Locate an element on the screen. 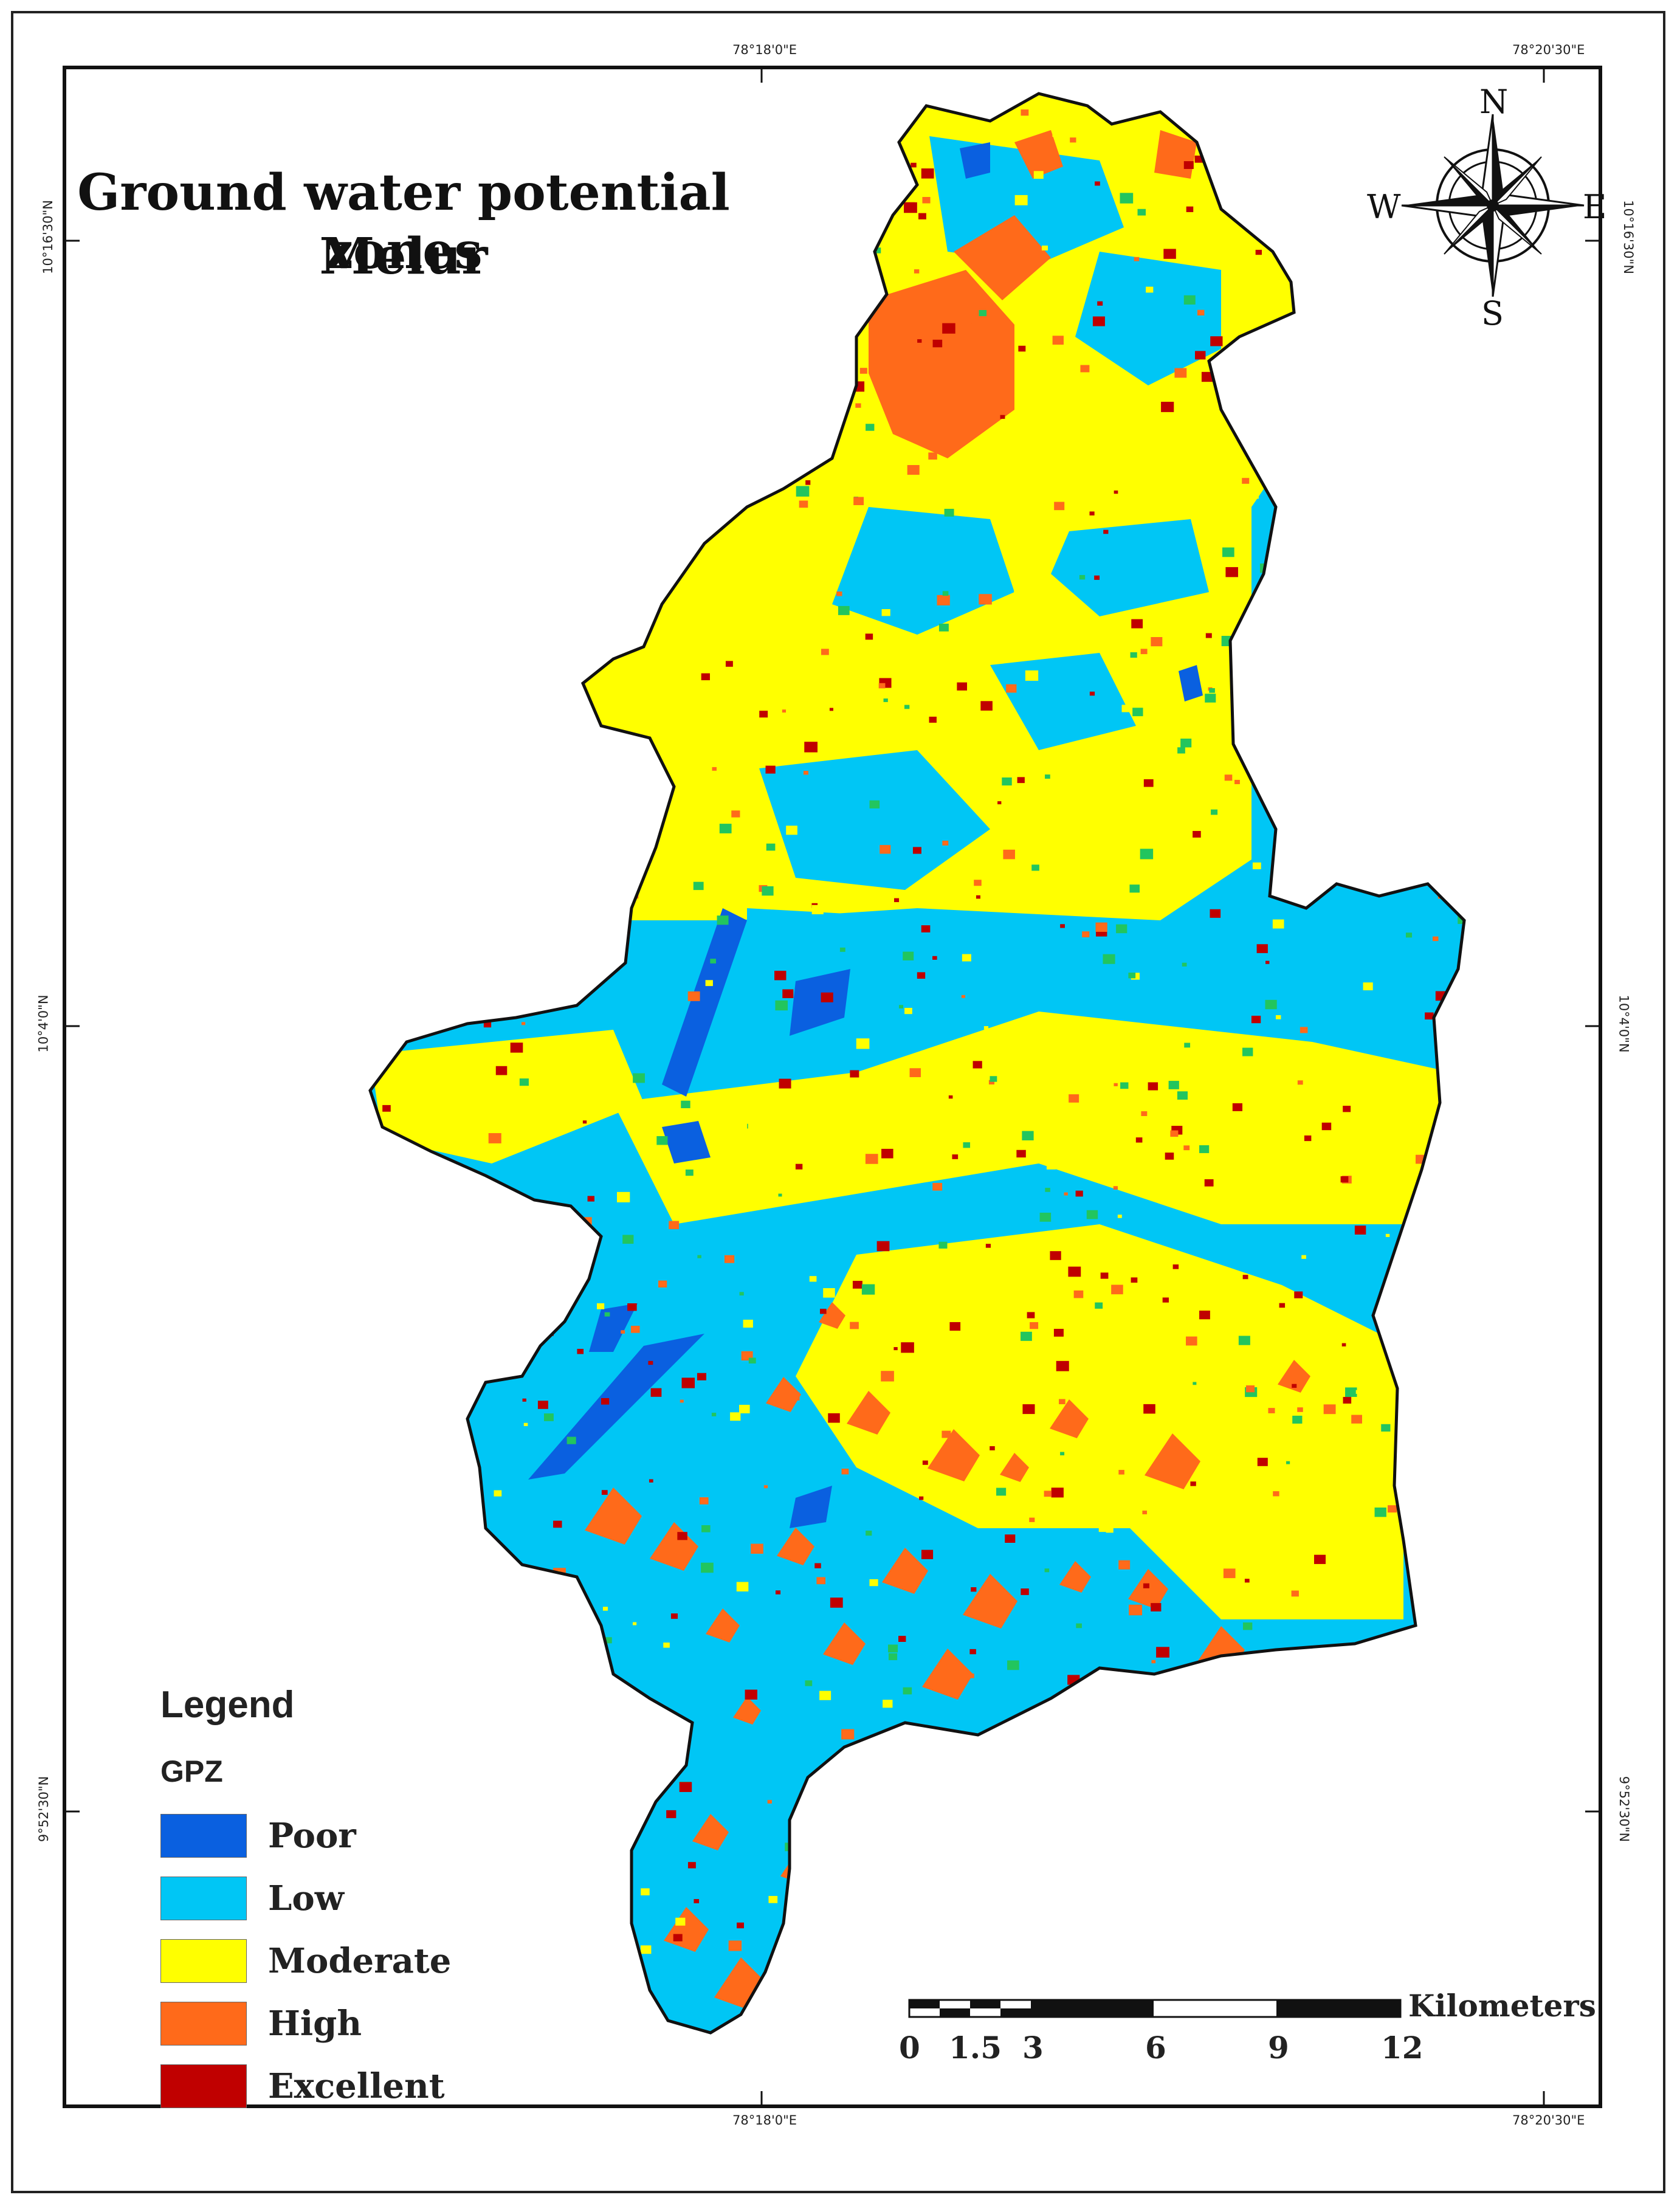 The image size is (1680, 2206). coord-left-2: 10°4'0"N is located at coordinates (43, 1023).